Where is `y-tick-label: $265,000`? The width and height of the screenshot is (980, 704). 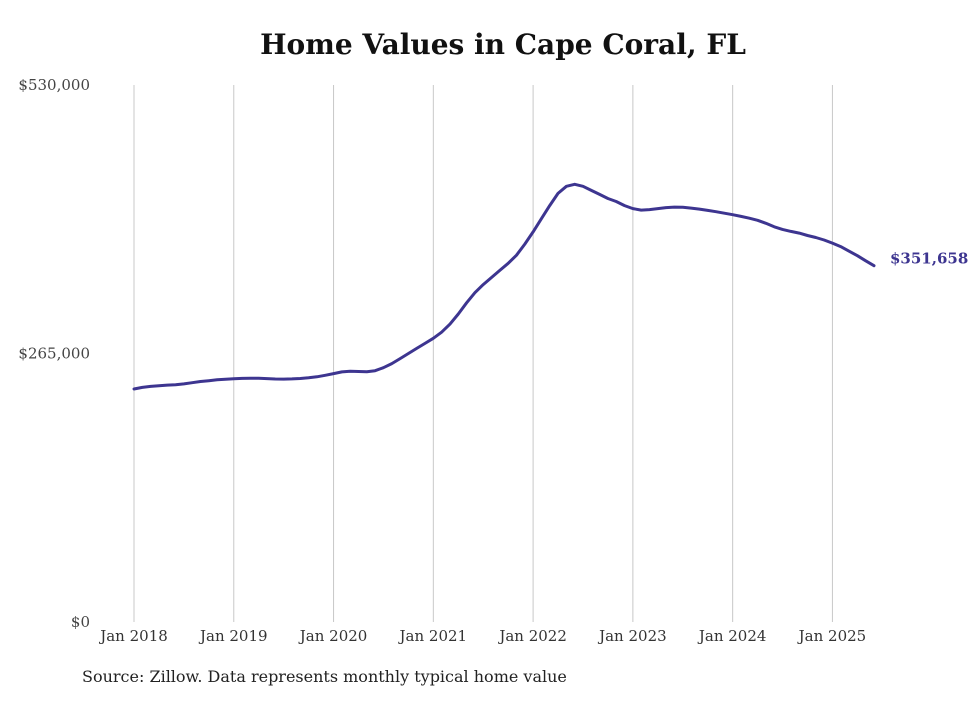
y-tick-label: $265,000 is located at coordinates (54, 354).